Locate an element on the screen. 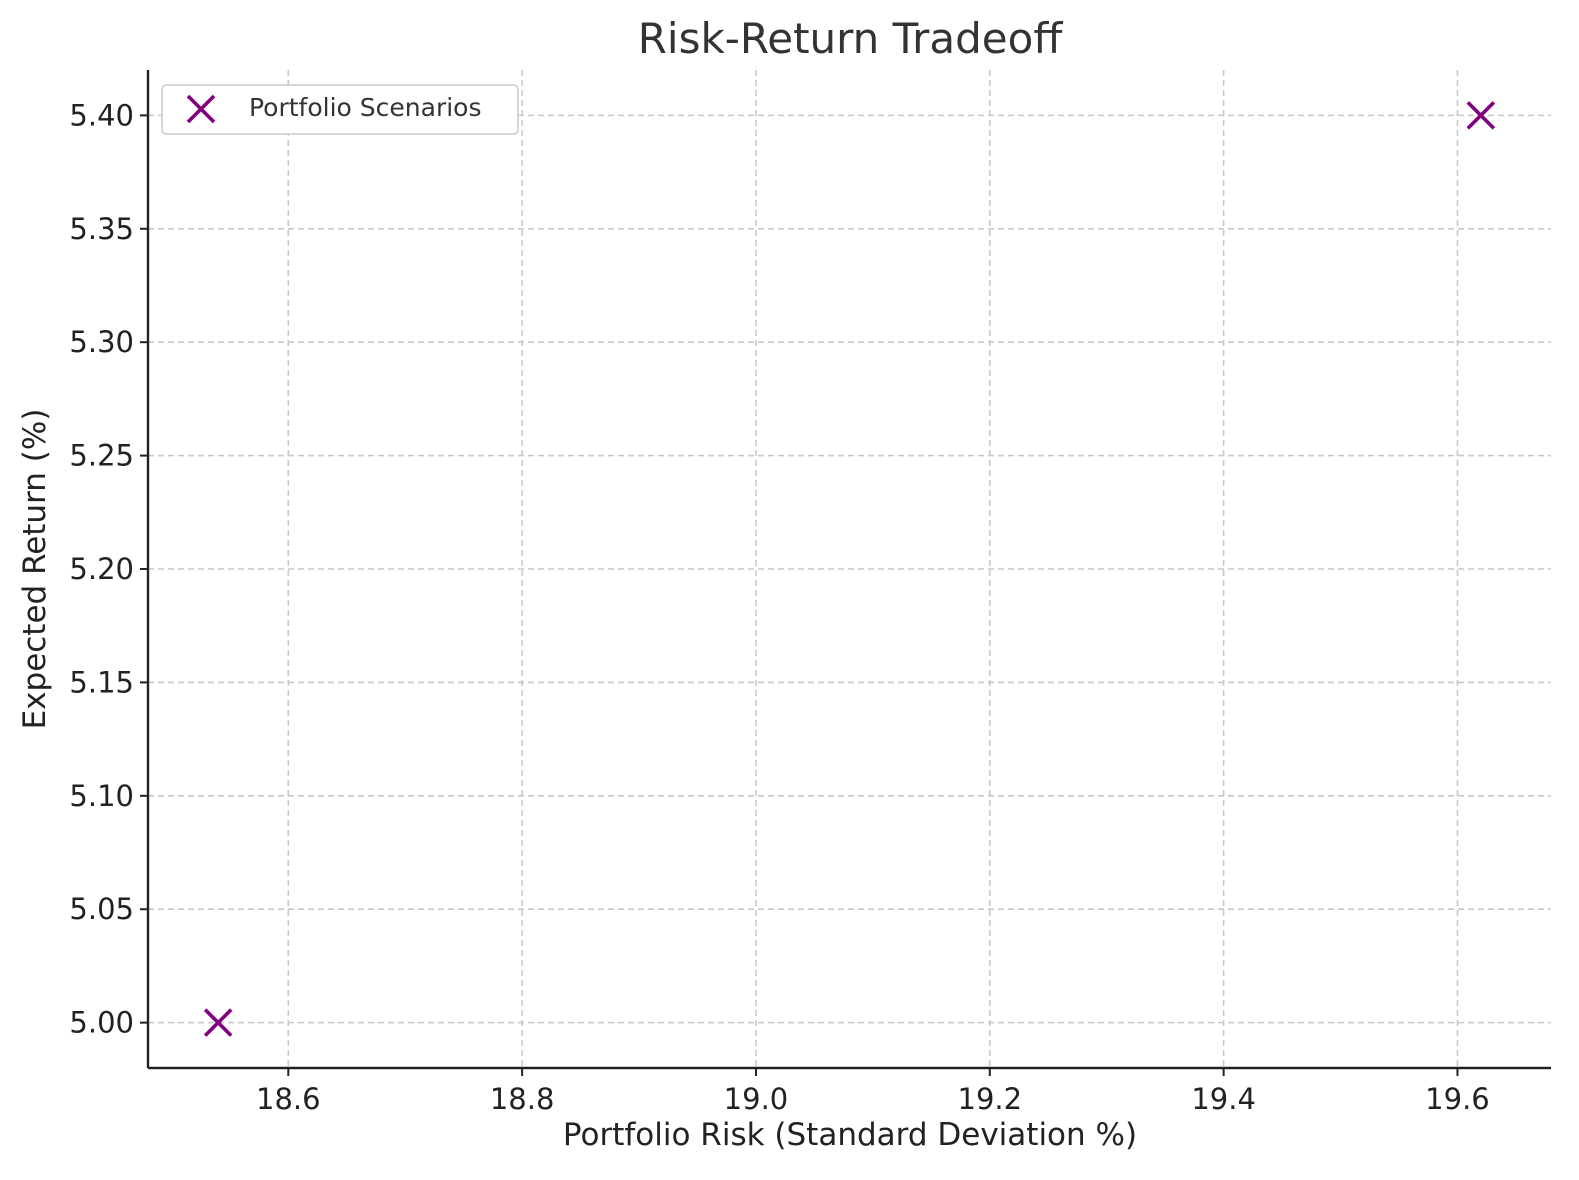  y-tick-label: 5.05 is located at coordinates (101, 909).